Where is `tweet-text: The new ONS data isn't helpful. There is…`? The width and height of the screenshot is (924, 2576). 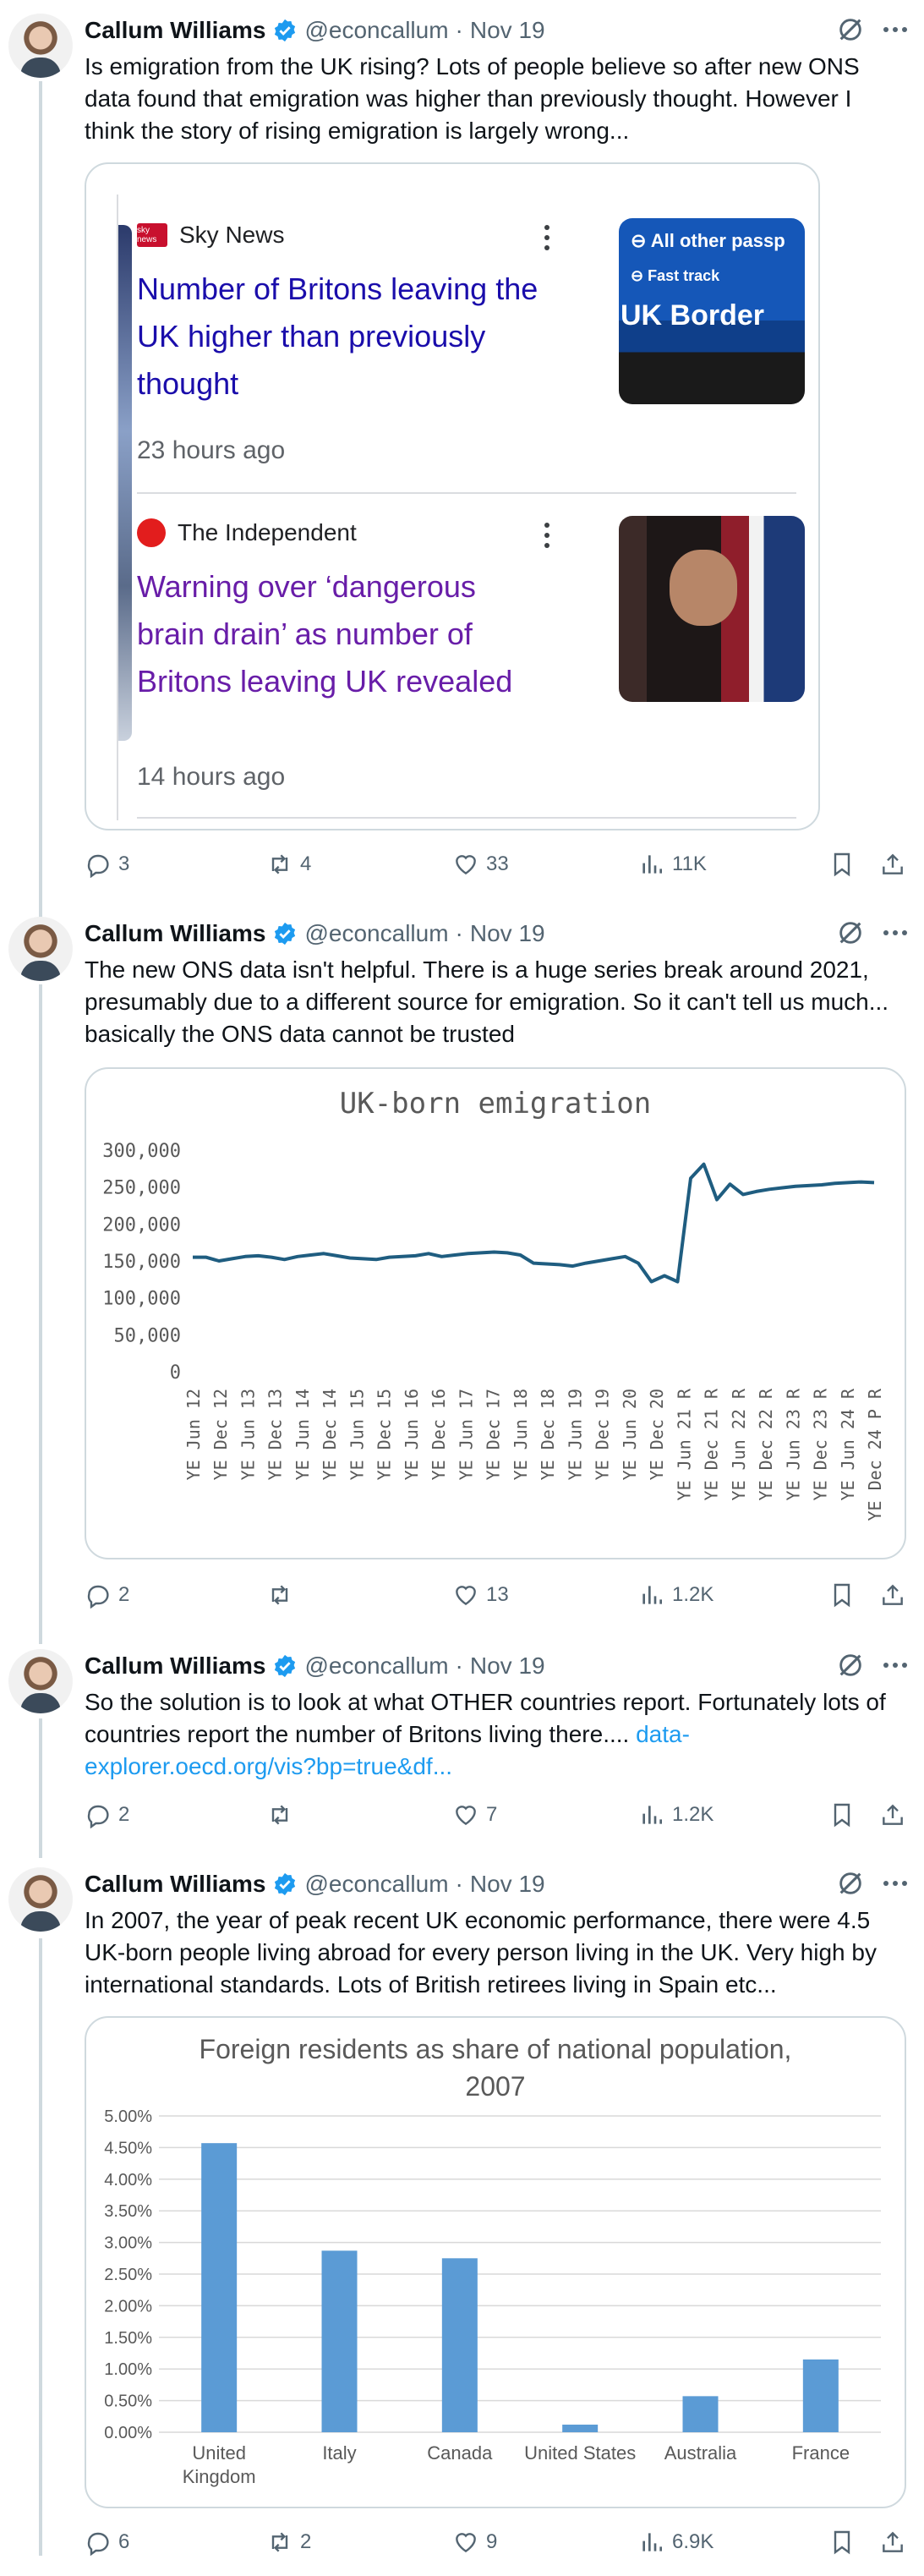
tweet-text: The new ONS data isn't helpful. There is… is located at coordinates (487, 1001).